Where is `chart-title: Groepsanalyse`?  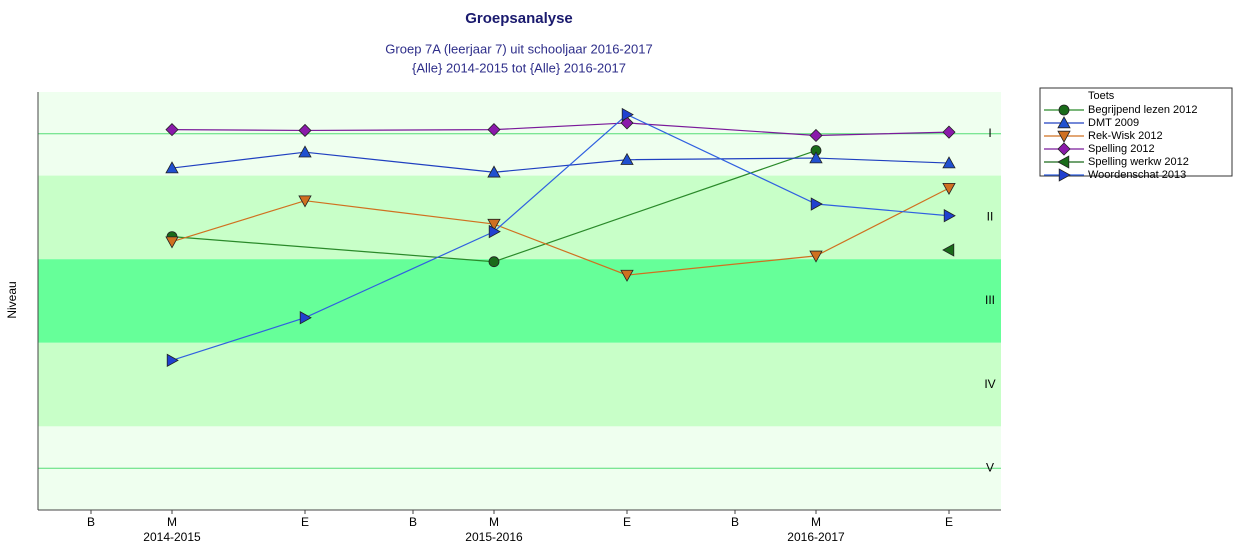
chart-title: Groepsanalyse is located at coordinates (519, 18).